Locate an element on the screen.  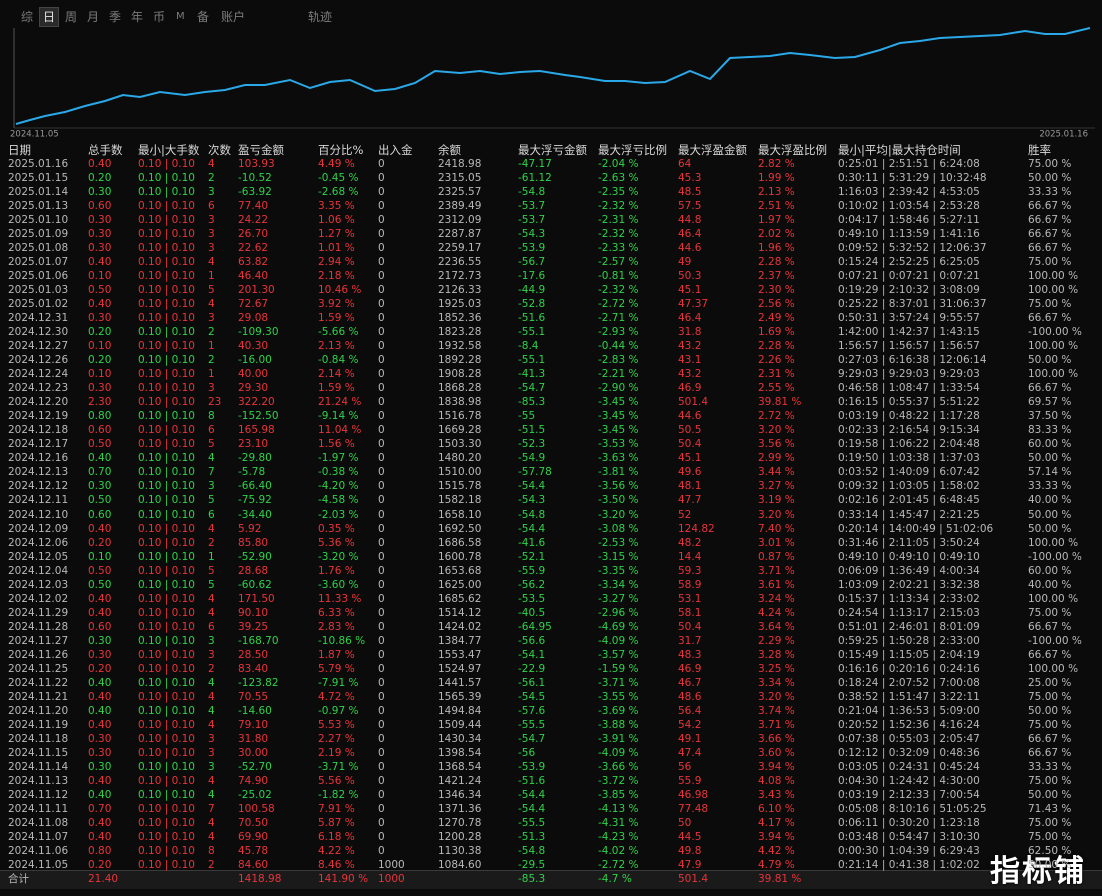
cell: 1686.58 is located at coordinates (460, 542).